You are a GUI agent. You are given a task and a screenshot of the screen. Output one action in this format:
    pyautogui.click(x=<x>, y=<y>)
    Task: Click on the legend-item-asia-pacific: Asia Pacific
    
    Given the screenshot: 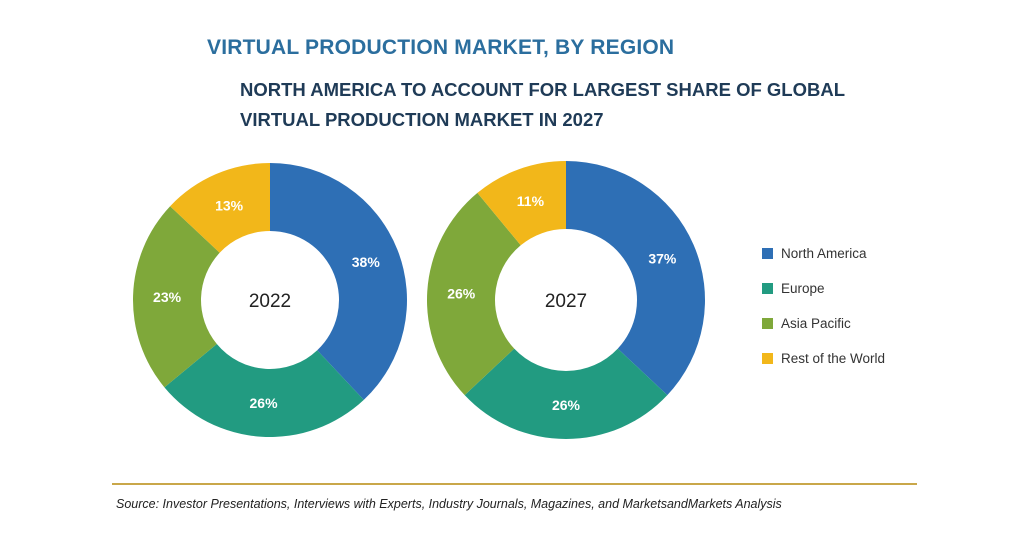 What is the action you would take?
    pyautogui.click(x=823, y=323)
    